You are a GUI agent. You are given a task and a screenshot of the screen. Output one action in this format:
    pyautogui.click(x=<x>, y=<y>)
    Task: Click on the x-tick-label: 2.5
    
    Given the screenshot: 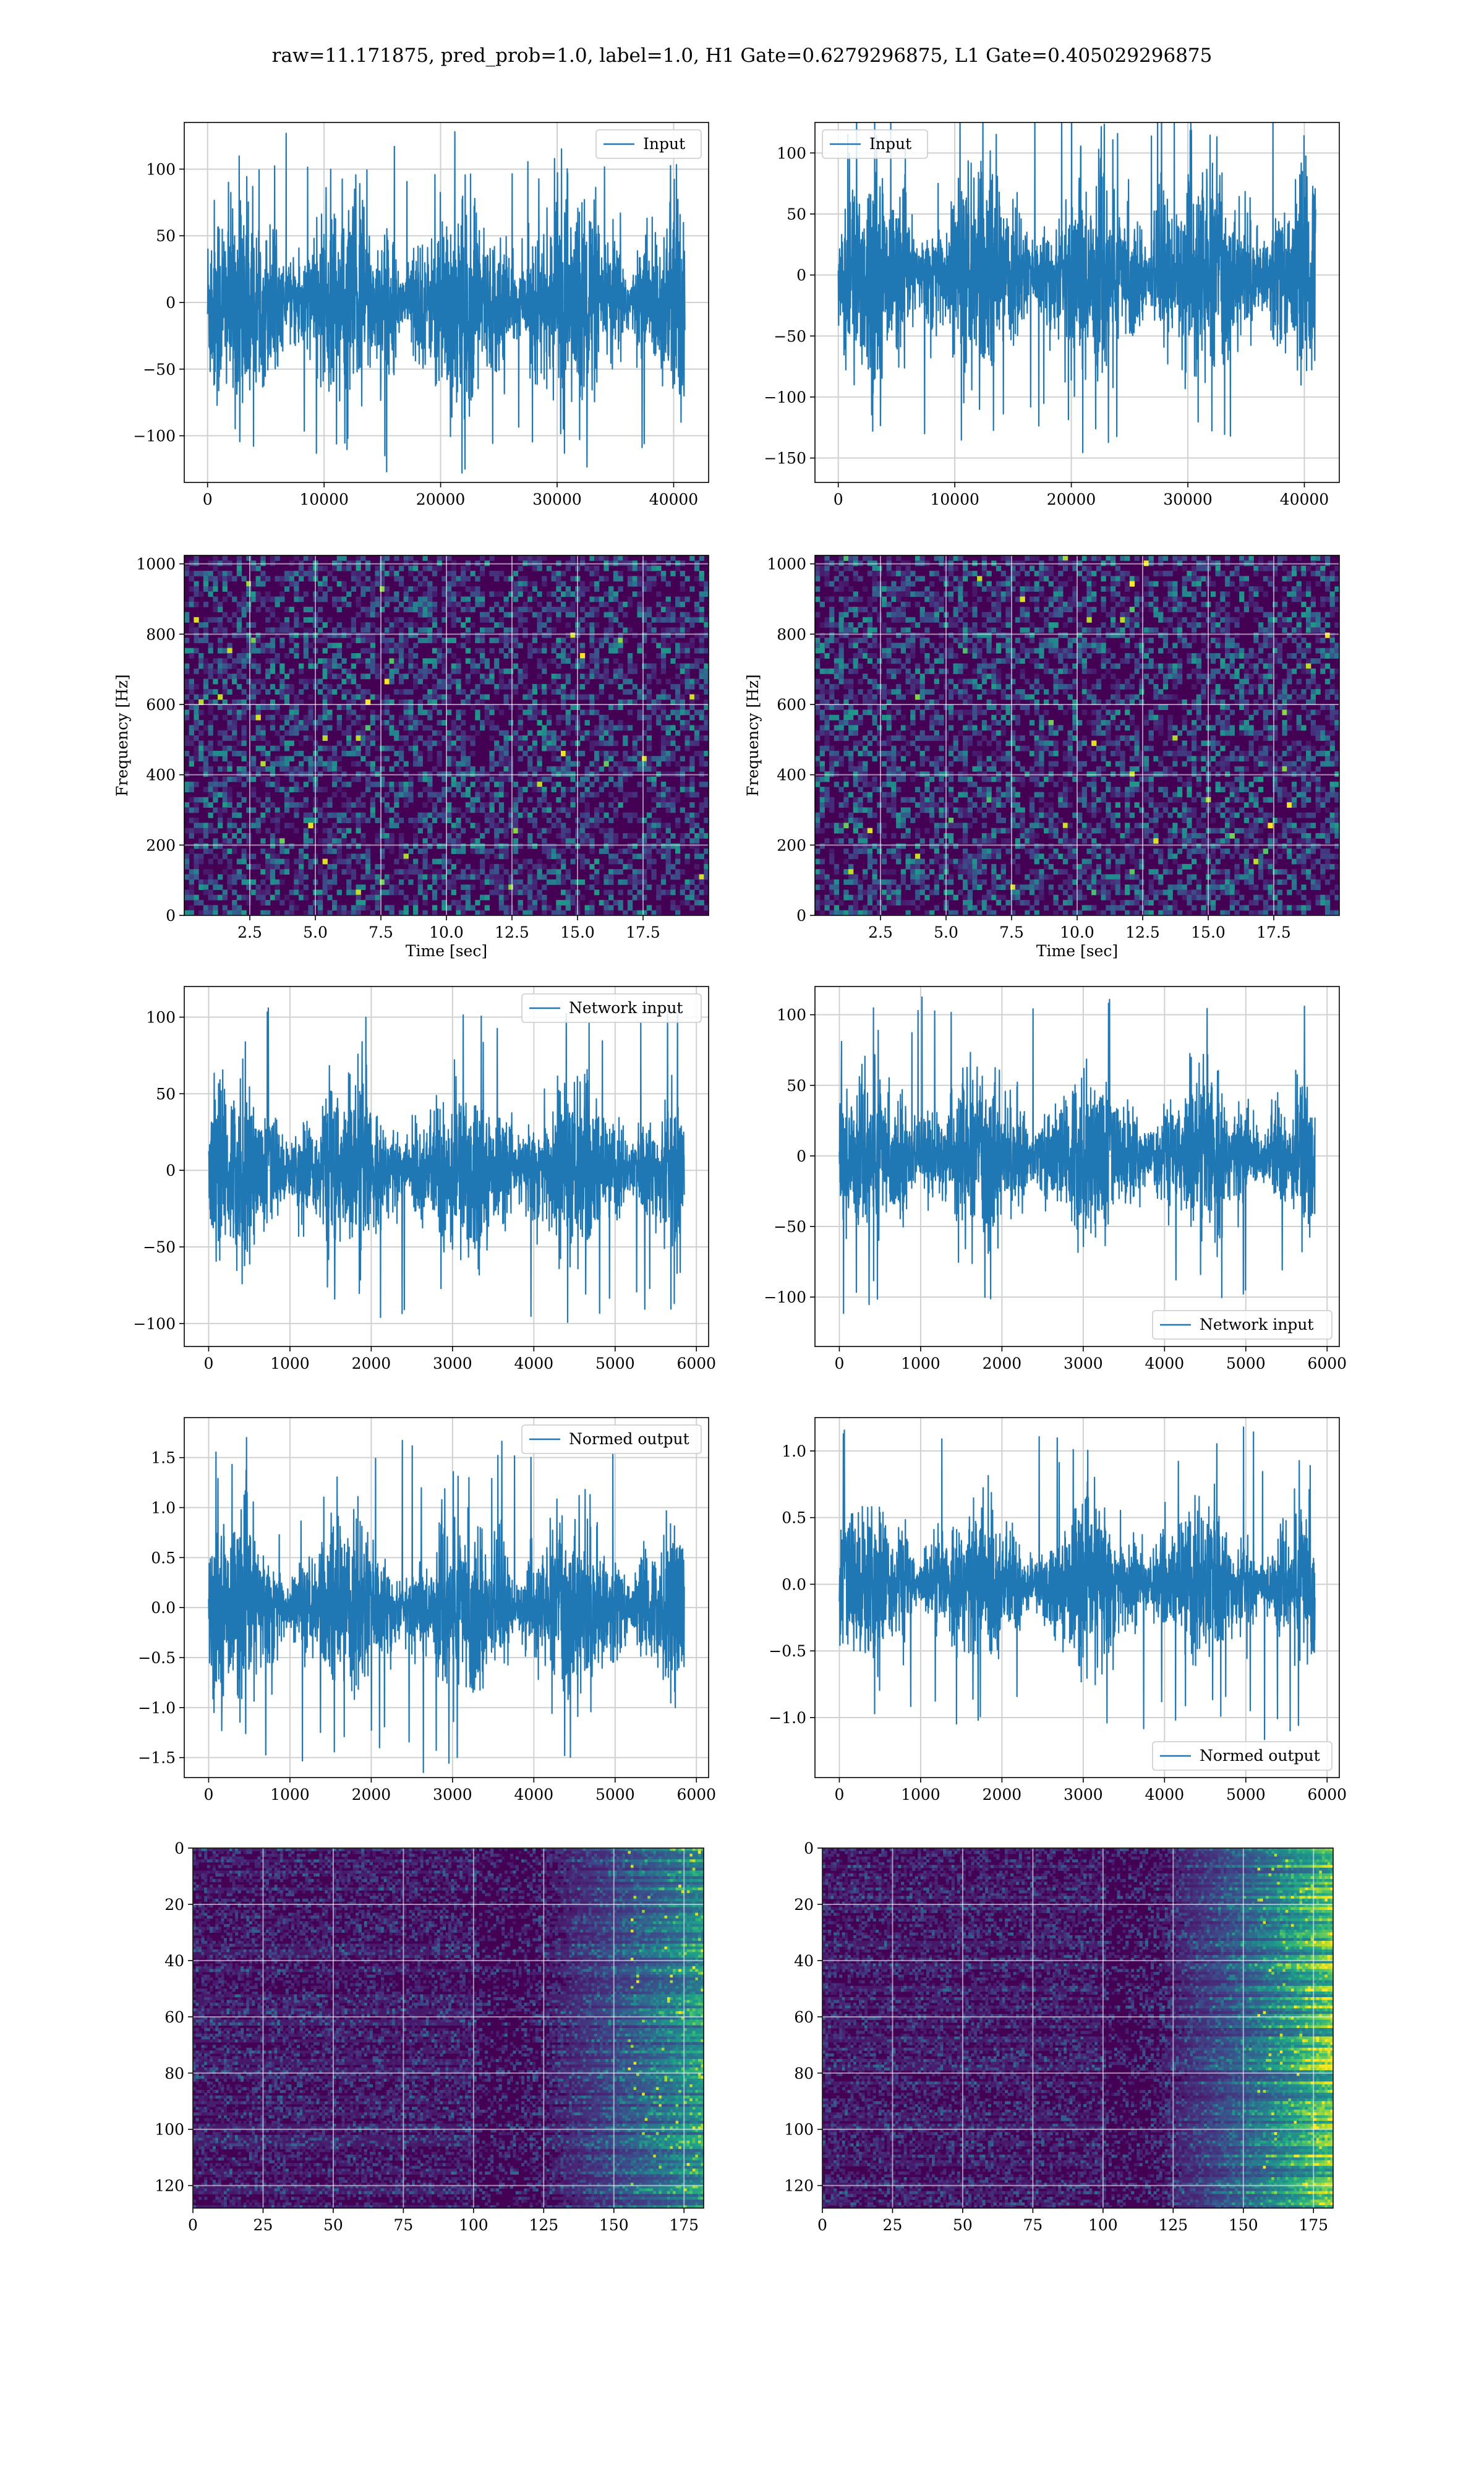 What is the action you would take?
    pyautogui.click(x=249, y=932)
    